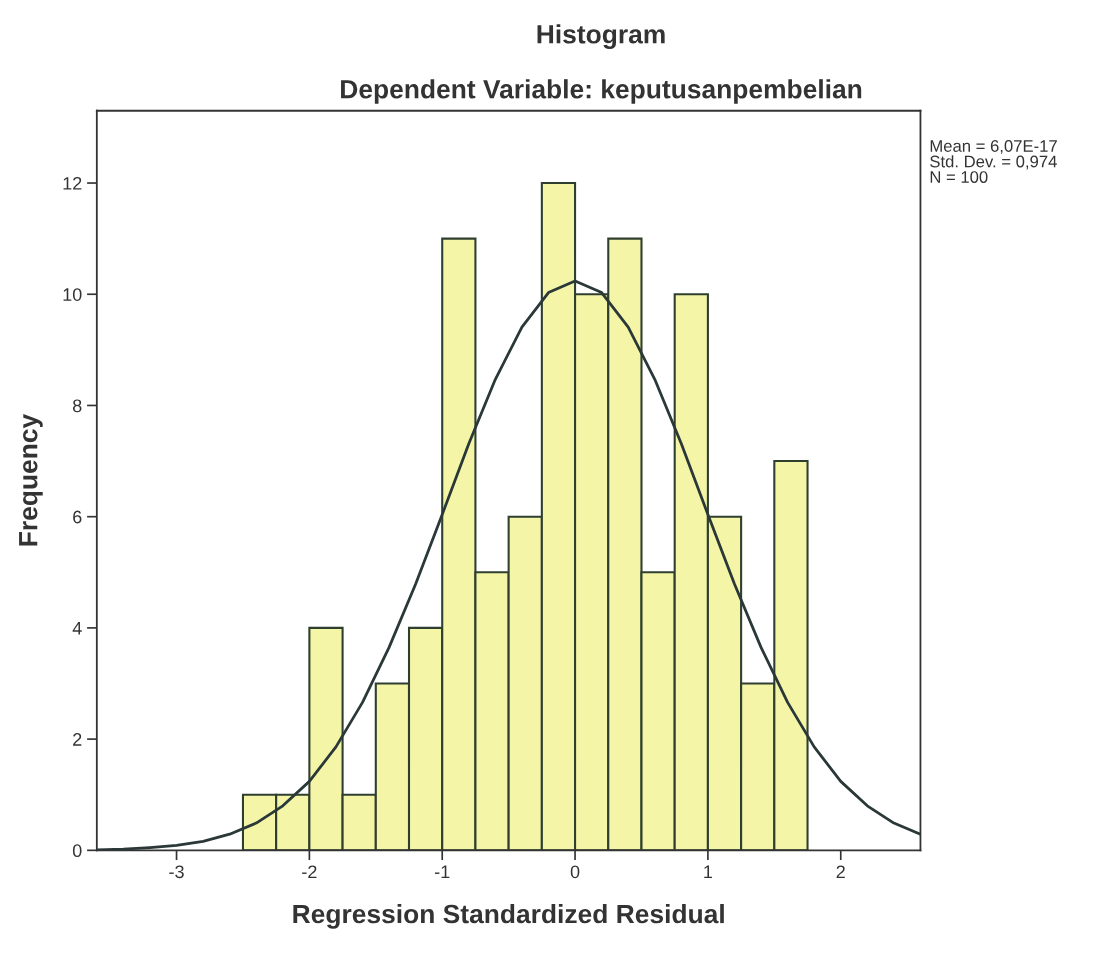 The height and width of the screenshot is (963, 1113). Describe the element at coordinates (442, 871) in the screenshot. I see `x-tick-label: -1` at that location.